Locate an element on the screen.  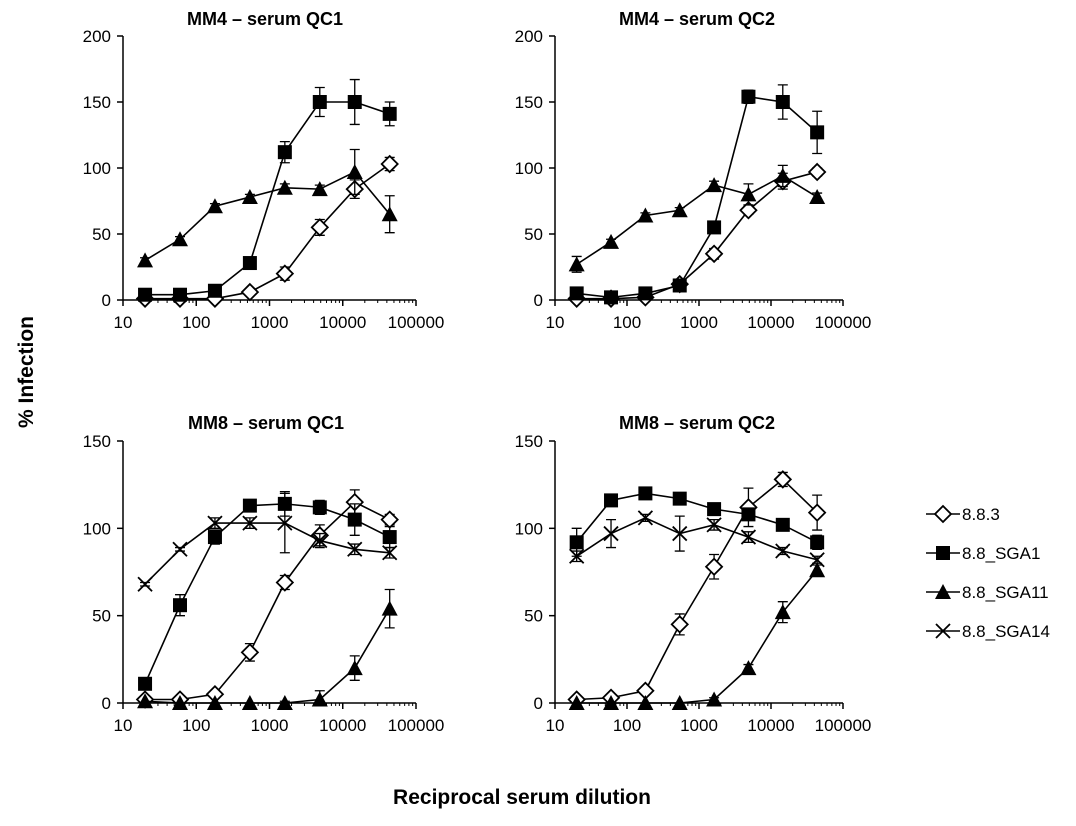
y-axis-label: % Infection is located at coordinates (26, 372).